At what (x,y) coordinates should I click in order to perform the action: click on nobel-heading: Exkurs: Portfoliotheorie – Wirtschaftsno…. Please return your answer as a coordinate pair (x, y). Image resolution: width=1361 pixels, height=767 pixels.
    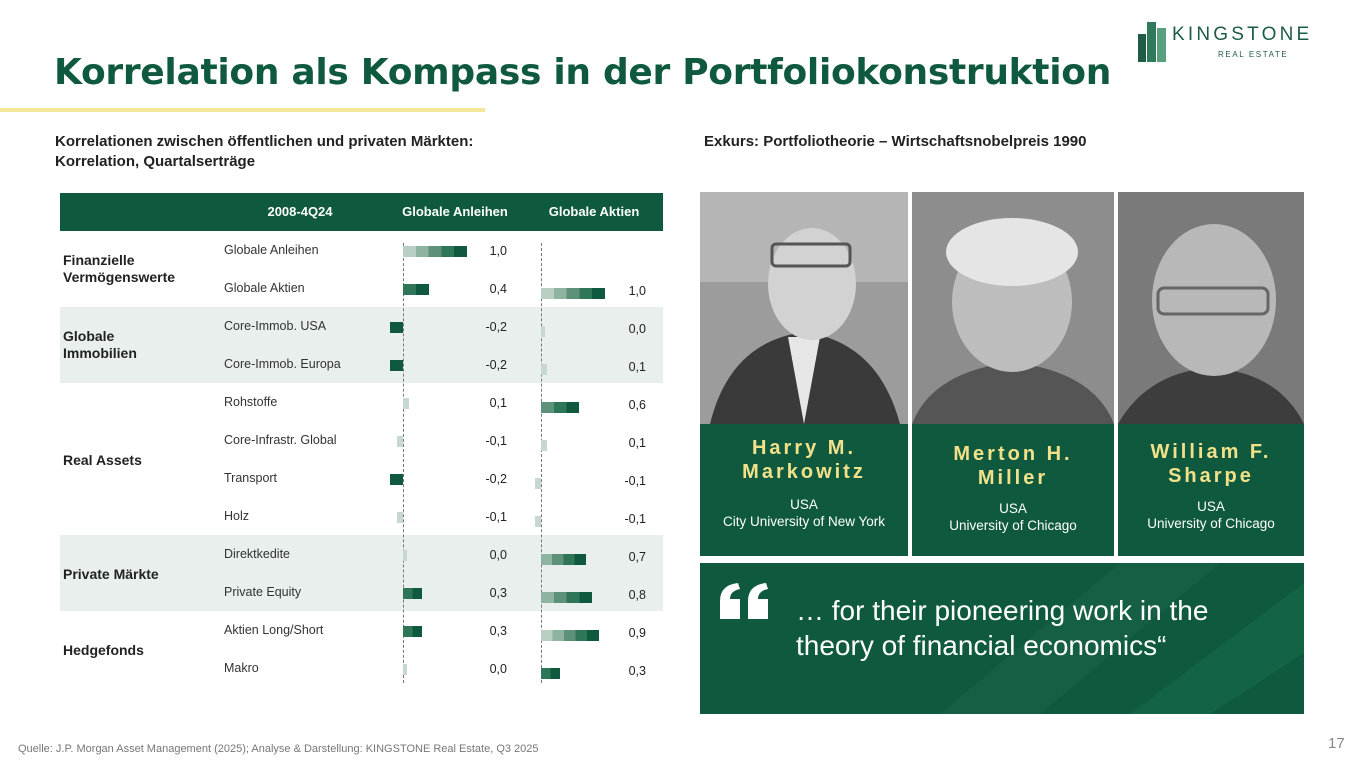
    Looking at the image, I should click on (895, 141).